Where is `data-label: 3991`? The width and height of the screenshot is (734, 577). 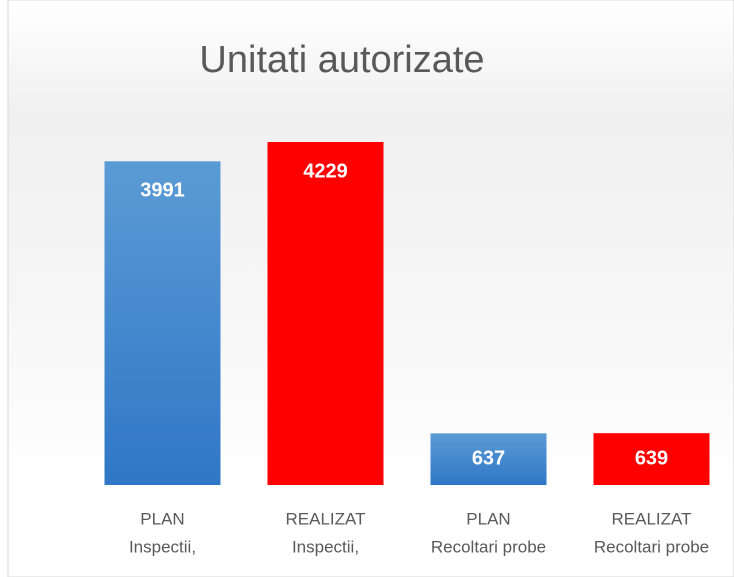 data-label: 3991 is located at coordinates (162, 191).